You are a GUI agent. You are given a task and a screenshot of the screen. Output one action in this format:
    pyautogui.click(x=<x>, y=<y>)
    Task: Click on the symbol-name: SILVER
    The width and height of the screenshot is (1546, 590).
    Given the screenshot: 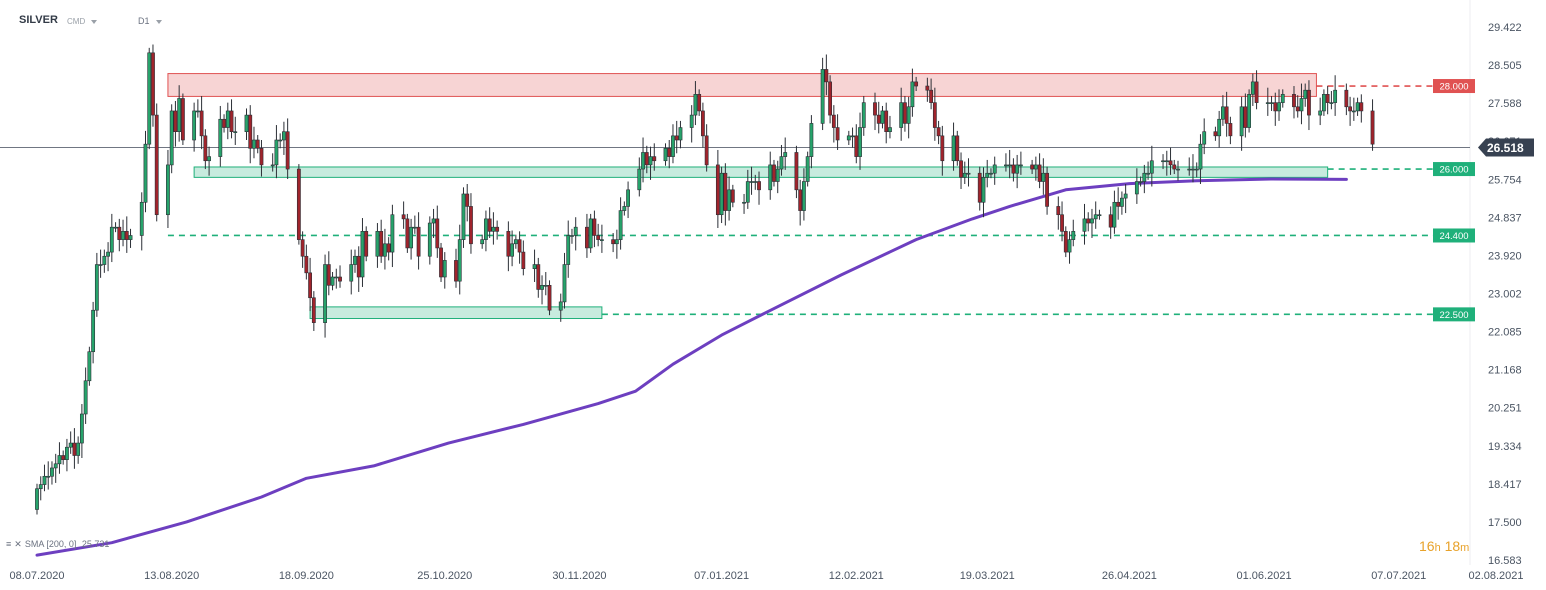 What is the action you would take?
    pyautogui.click(x=38, y=20)
    